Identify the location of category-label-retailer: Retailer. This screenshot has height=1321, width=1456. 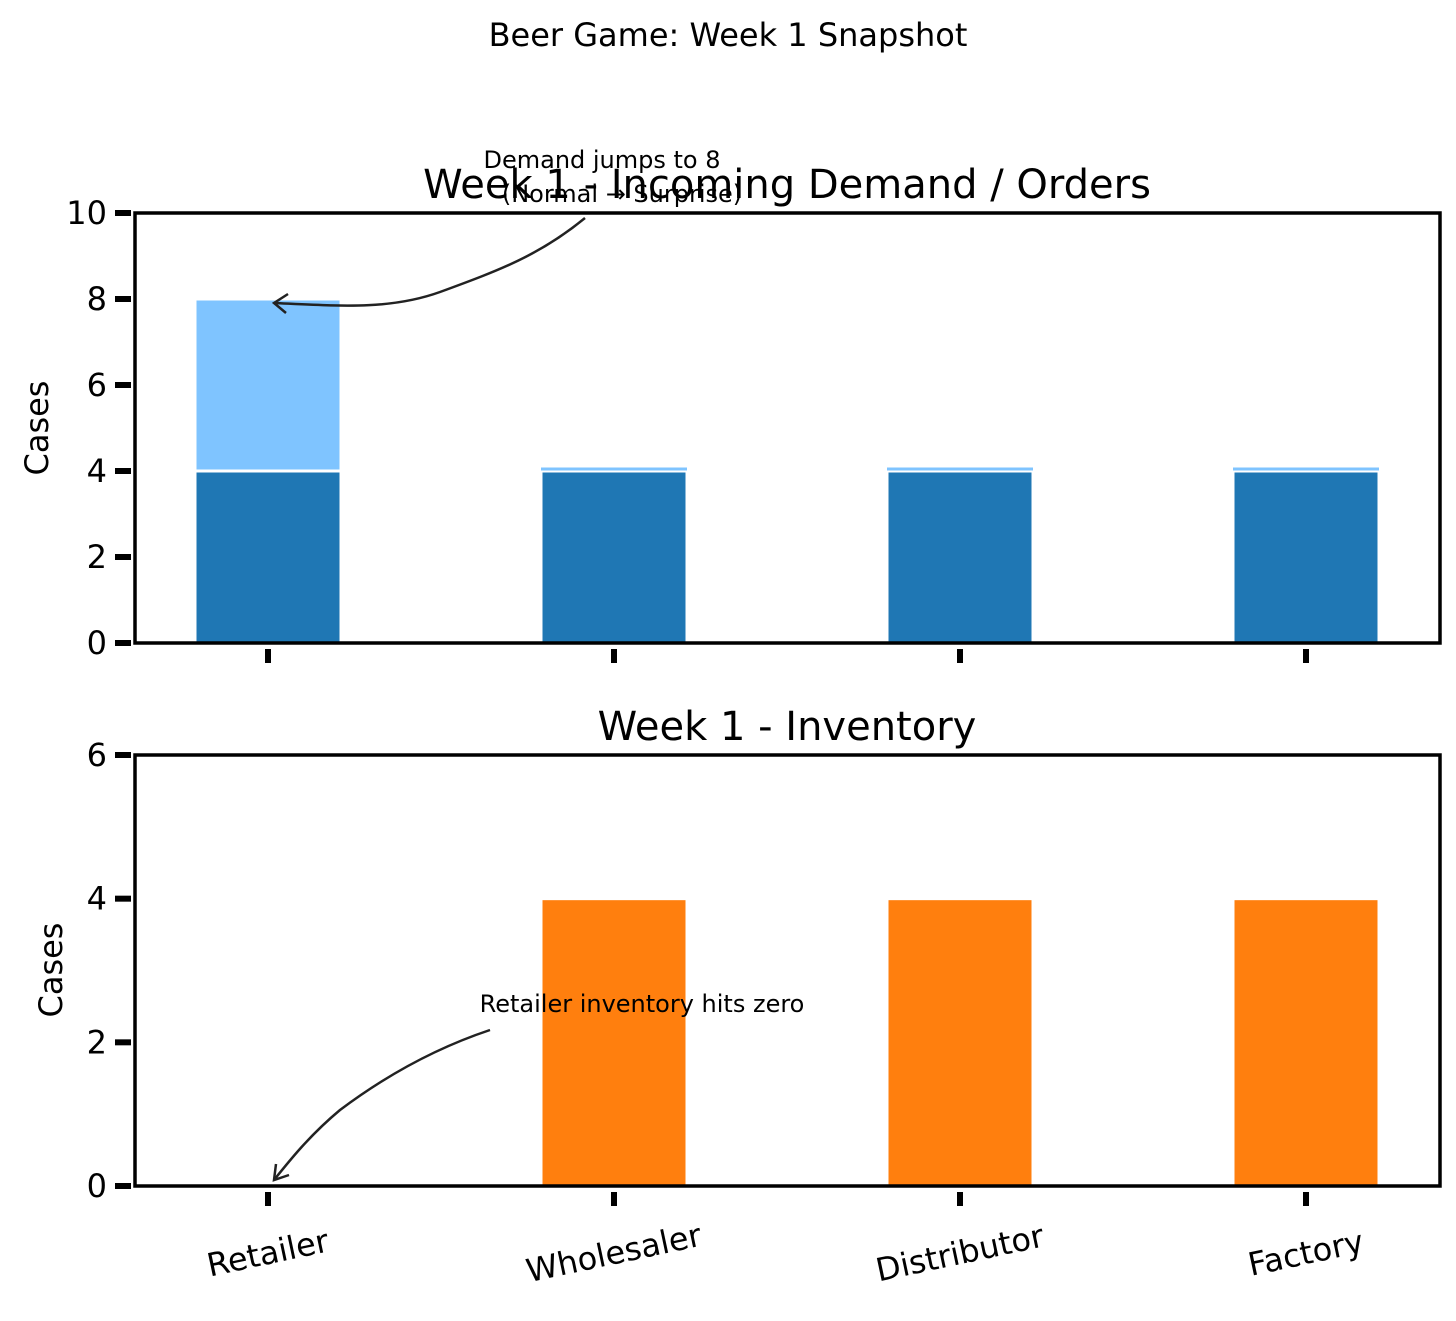
(268, 1252).